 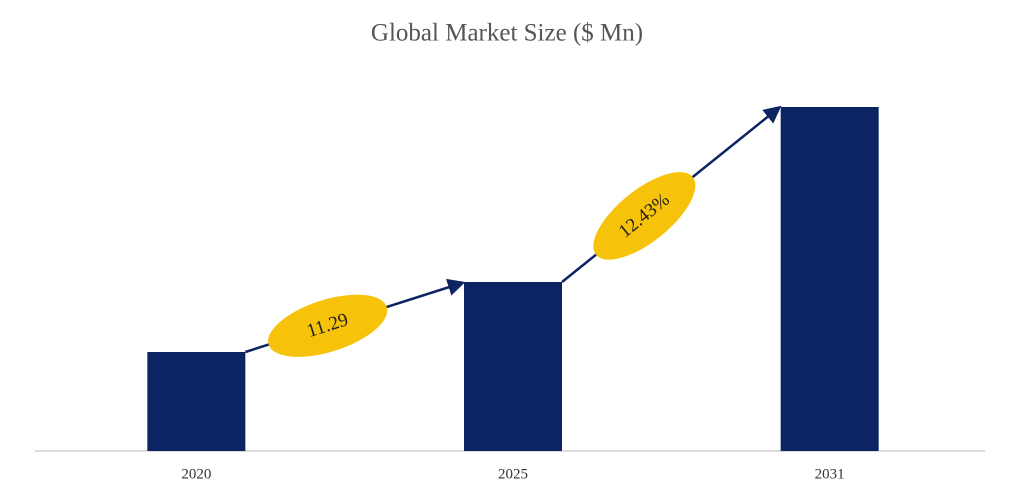 I want to click on x-tick-label: 2020, so click(x=196, y=474).